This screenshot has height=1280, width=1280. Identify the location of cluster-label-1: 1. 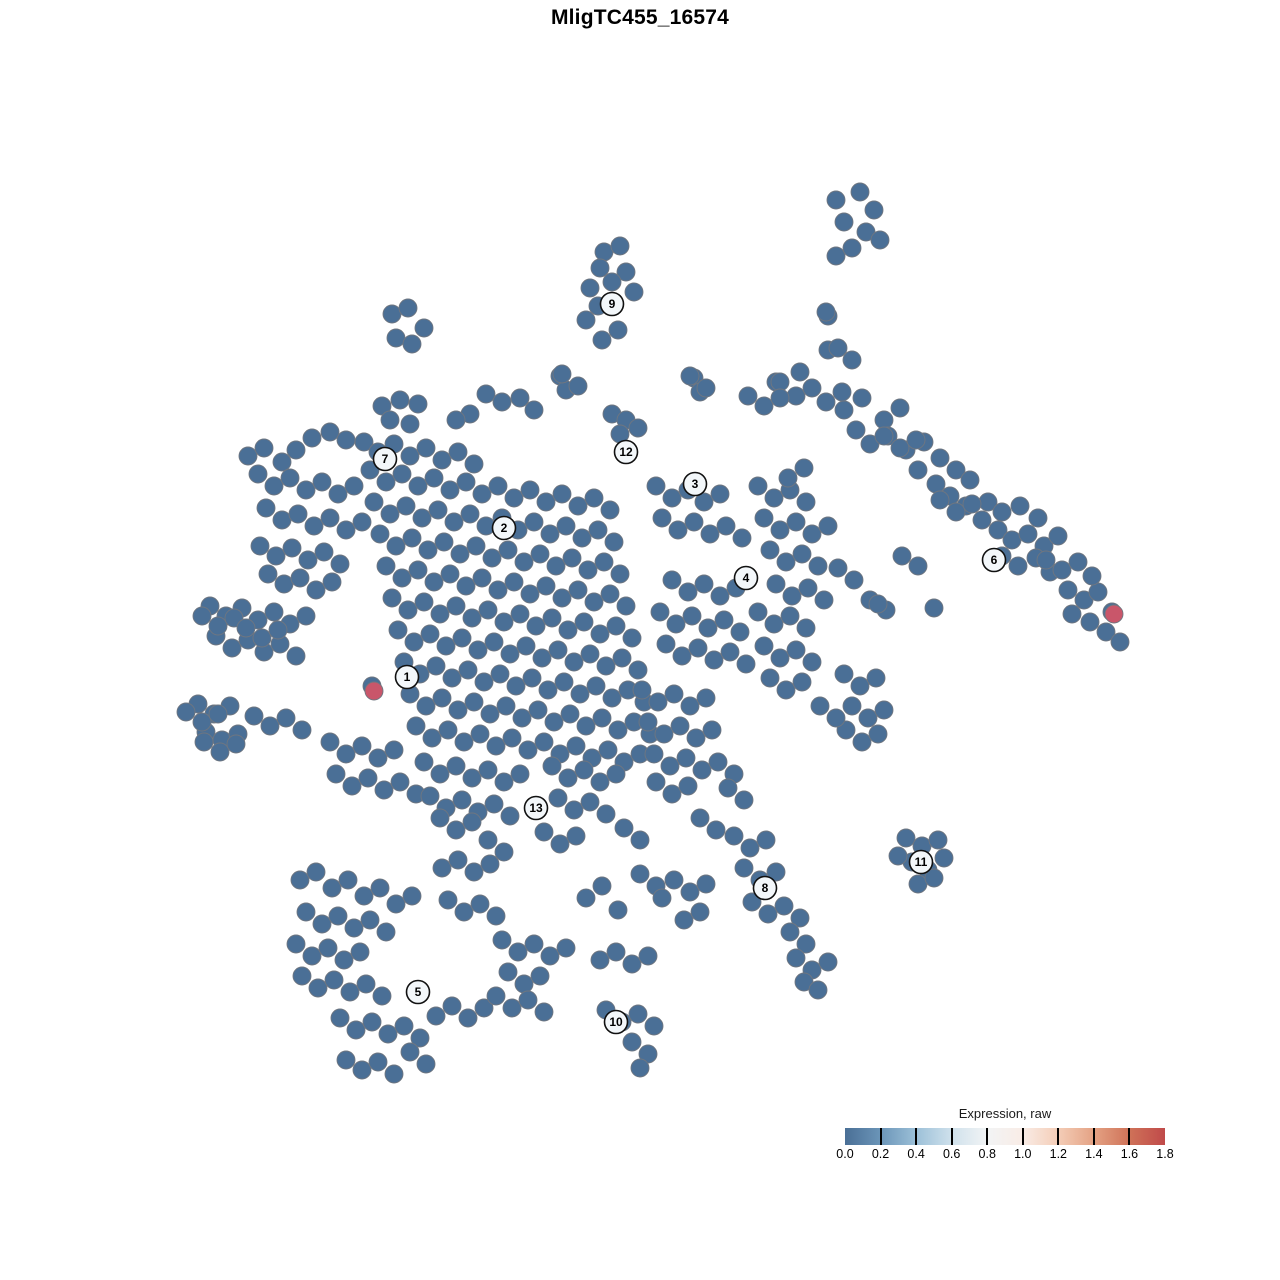
(407, 677).